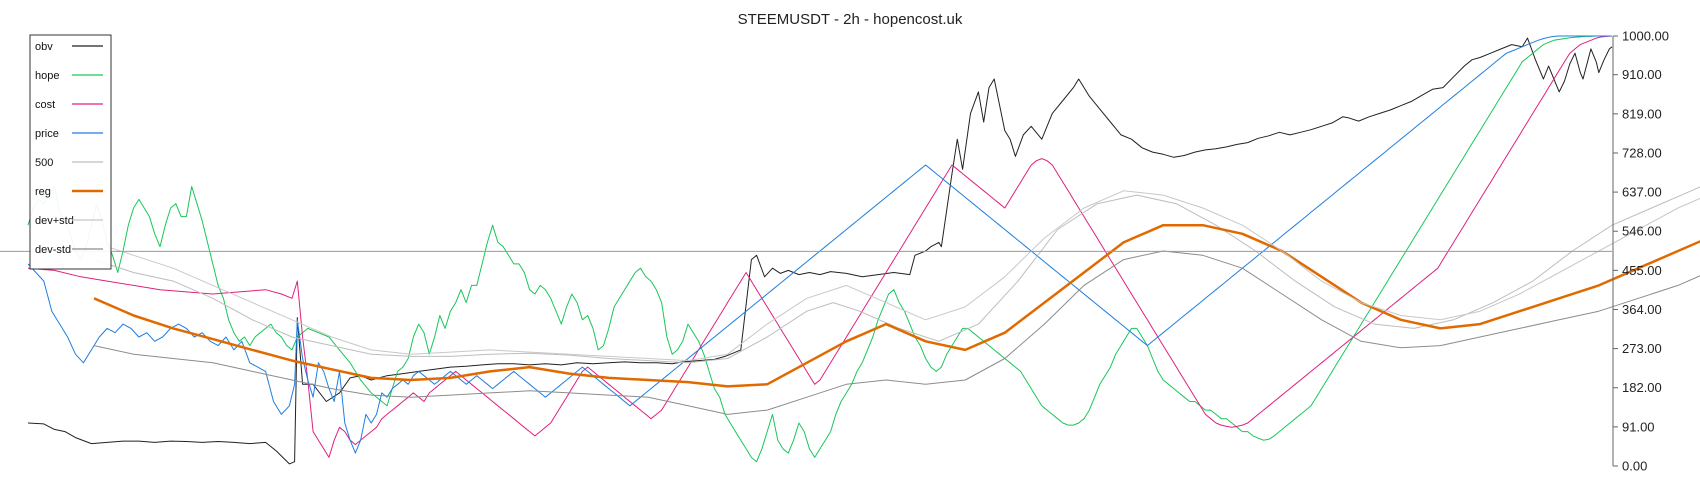 The image size is (1700, 500). I want to click on y-tick-label: 364.00, so click(1642, 309).